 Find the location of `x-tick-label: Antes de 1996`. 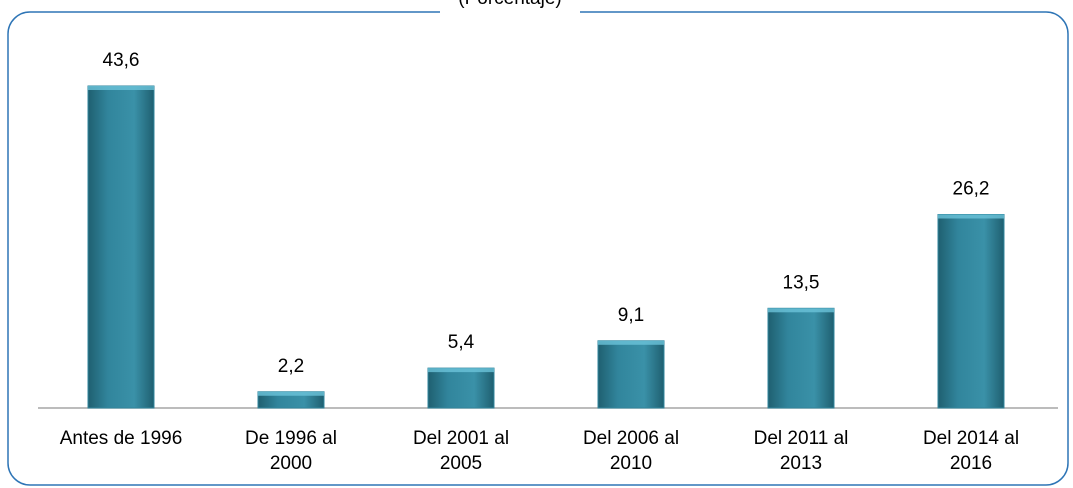

x-tick-label: Antes de 1996 is located at coordinates (121, 438).